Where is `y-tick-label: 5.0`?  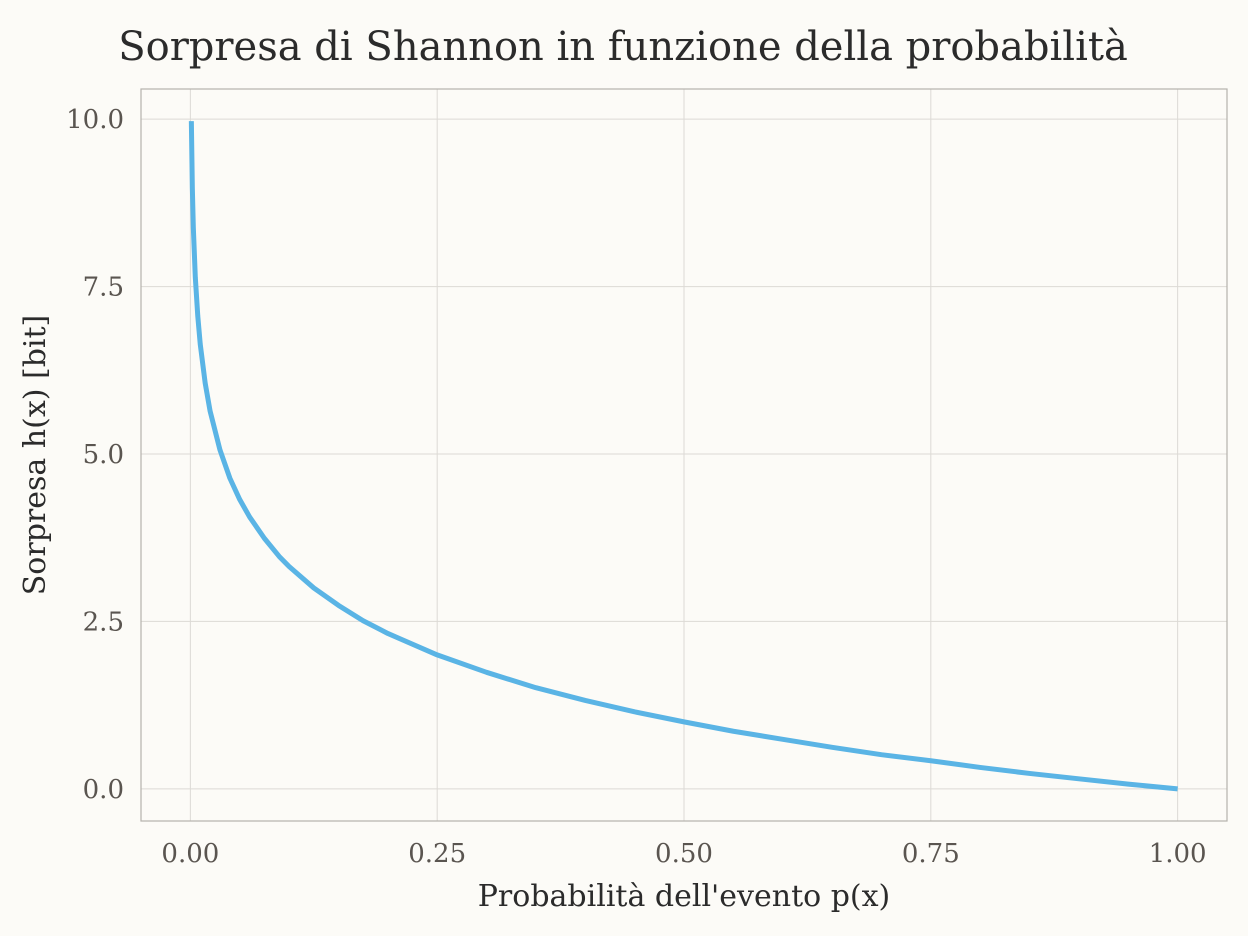
y-tick-label: 5.0 is located at coordinates (103, 455).